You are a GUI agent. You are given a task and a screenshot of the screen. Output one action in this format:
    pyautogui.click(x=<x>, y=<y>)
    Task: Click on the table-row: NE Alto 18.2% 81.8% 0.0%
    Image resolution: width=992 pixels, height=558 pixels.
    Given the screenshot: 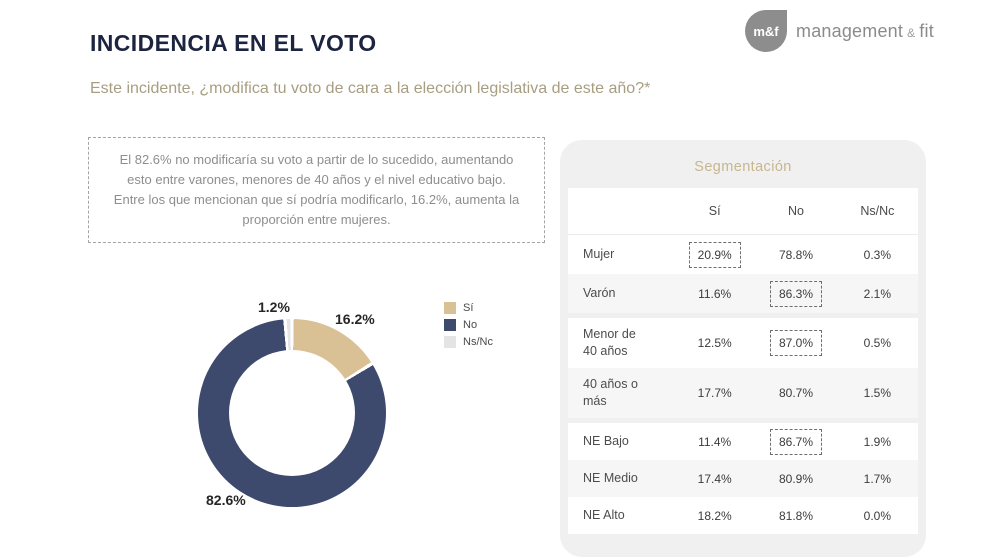 What is the action you would take?
    pyautogui.click(x=743, y=515)
    